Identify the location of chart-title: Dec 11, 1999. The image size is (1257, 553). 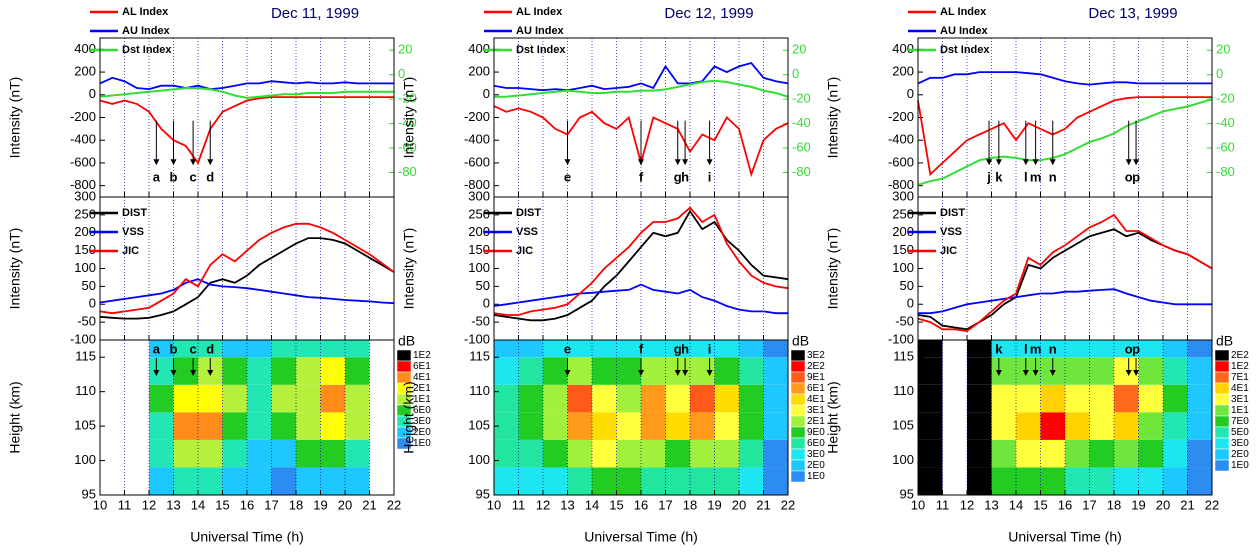
(315, 13).